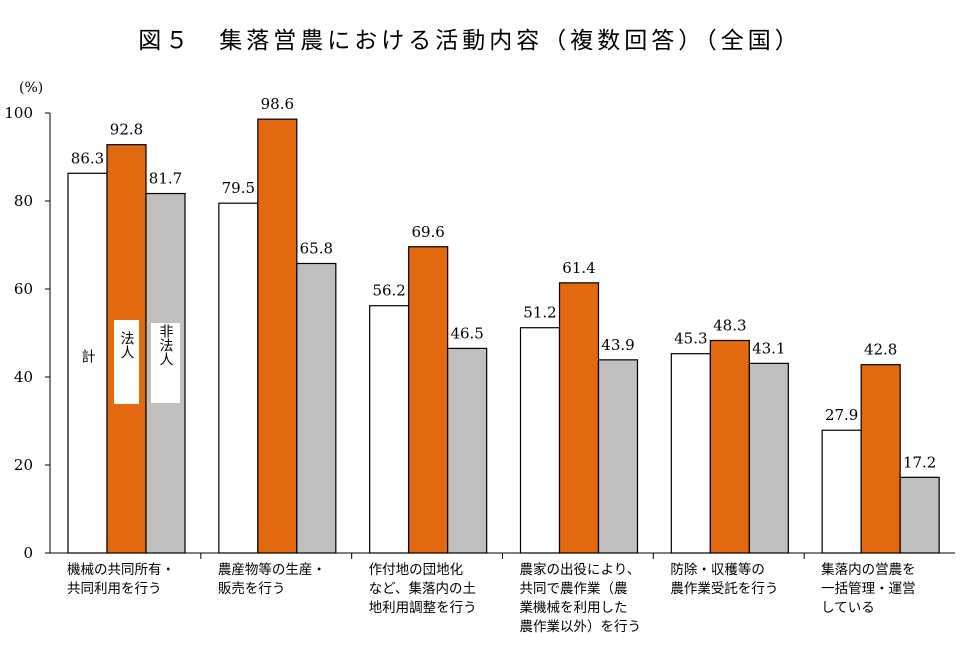 The height and width of the screenshot is (649, 960). What do you see at coordinates (416, 570) in the screenshot?
I see `category-label: 作付地の団地化` at bounding box center [416, 570].